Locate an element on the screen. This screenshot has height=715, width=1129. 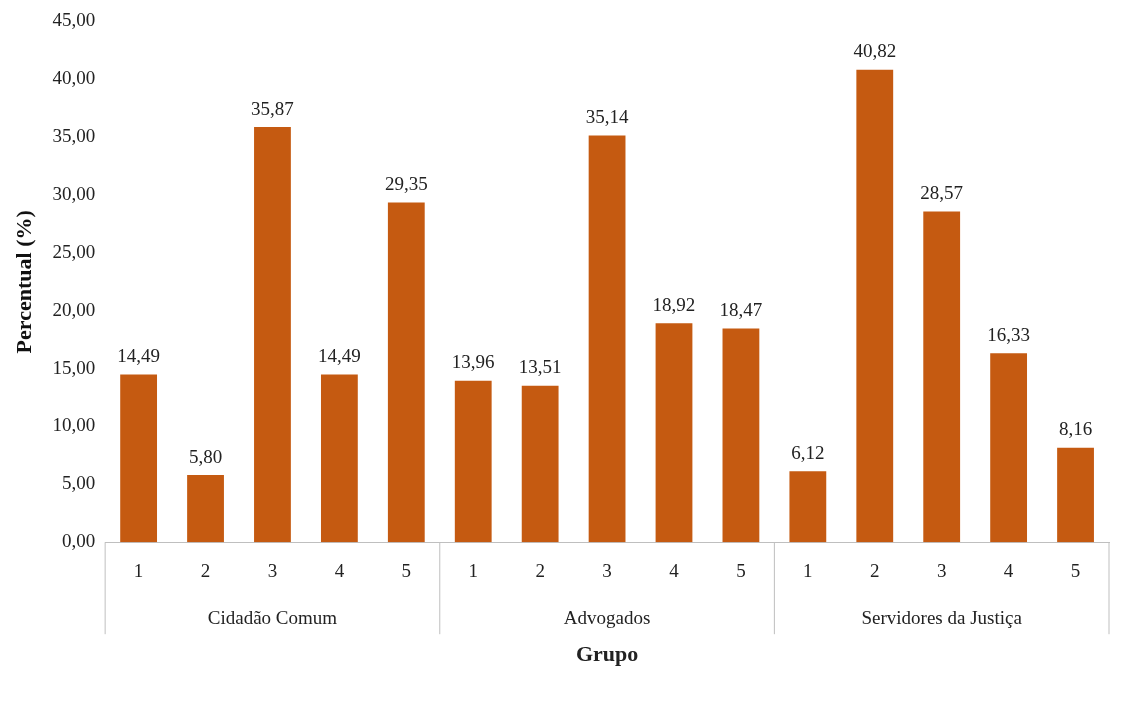
data-label: 16,33 is located at coordinates (1008, 334).